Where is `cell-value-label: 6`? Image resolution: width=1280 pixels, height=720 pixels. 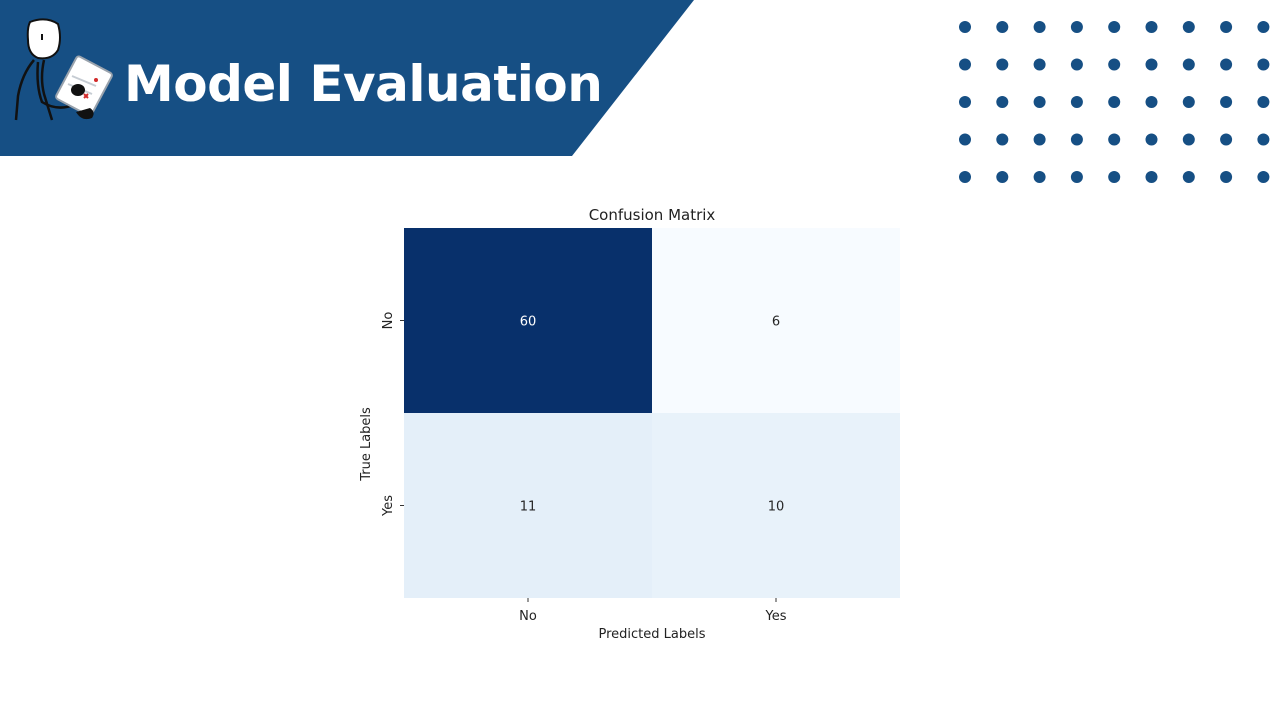 cell-value-label: 6 is located at coordinates (776, 322).